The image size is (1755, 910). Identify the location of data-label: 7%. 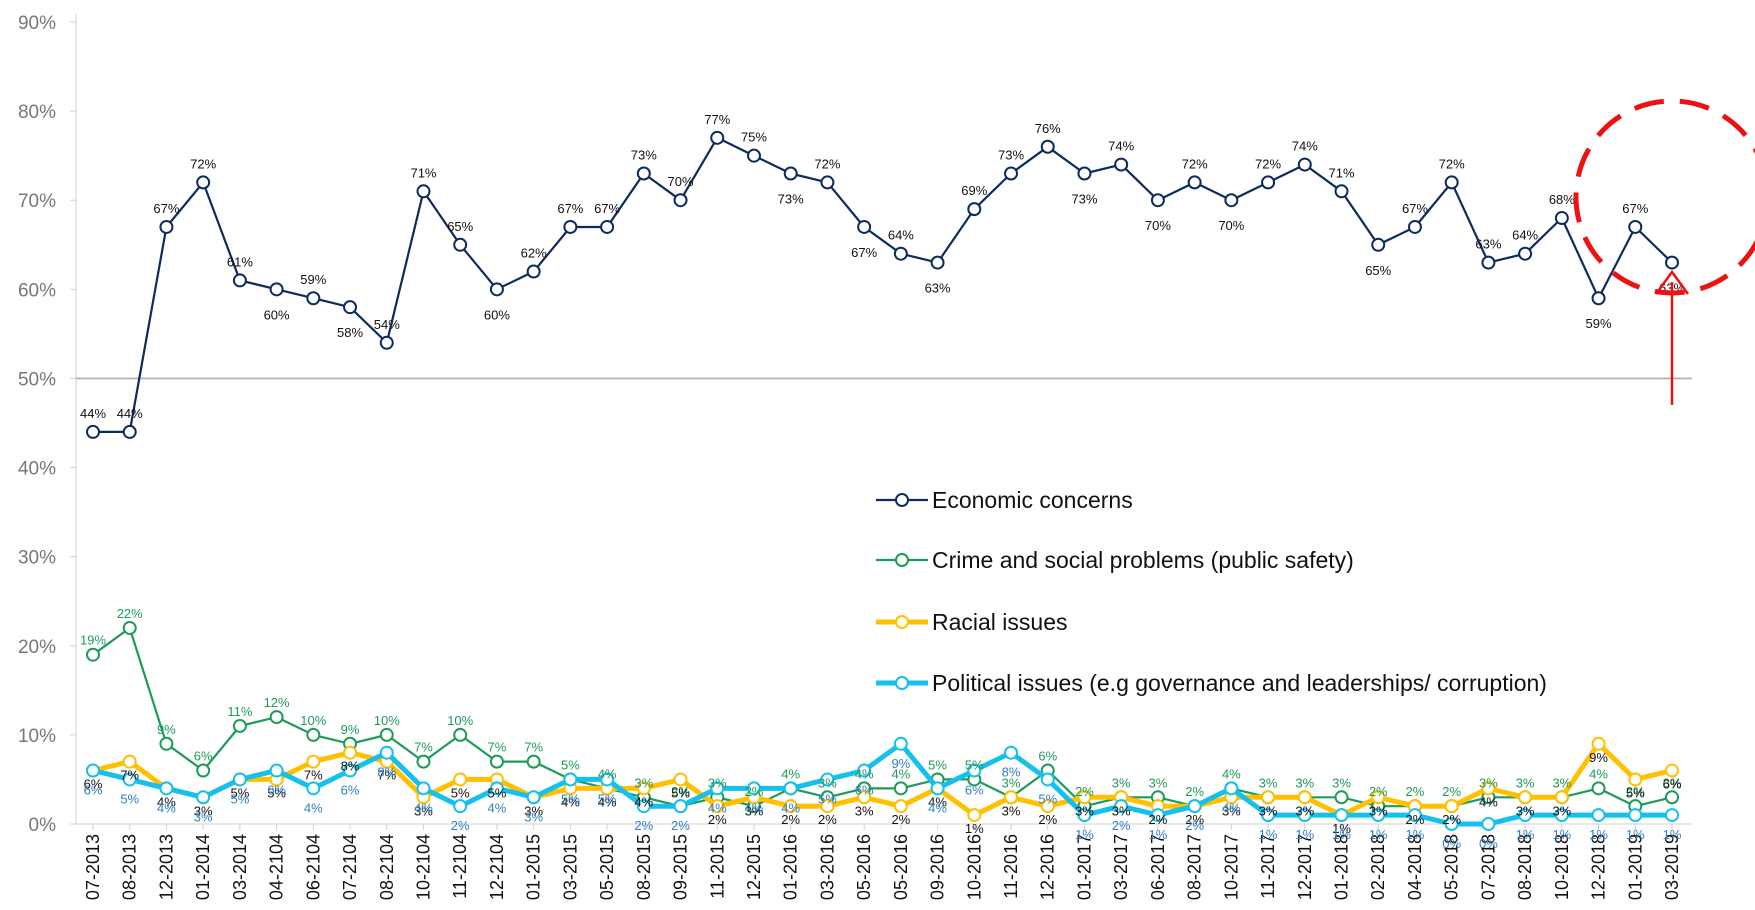
(313, 775).